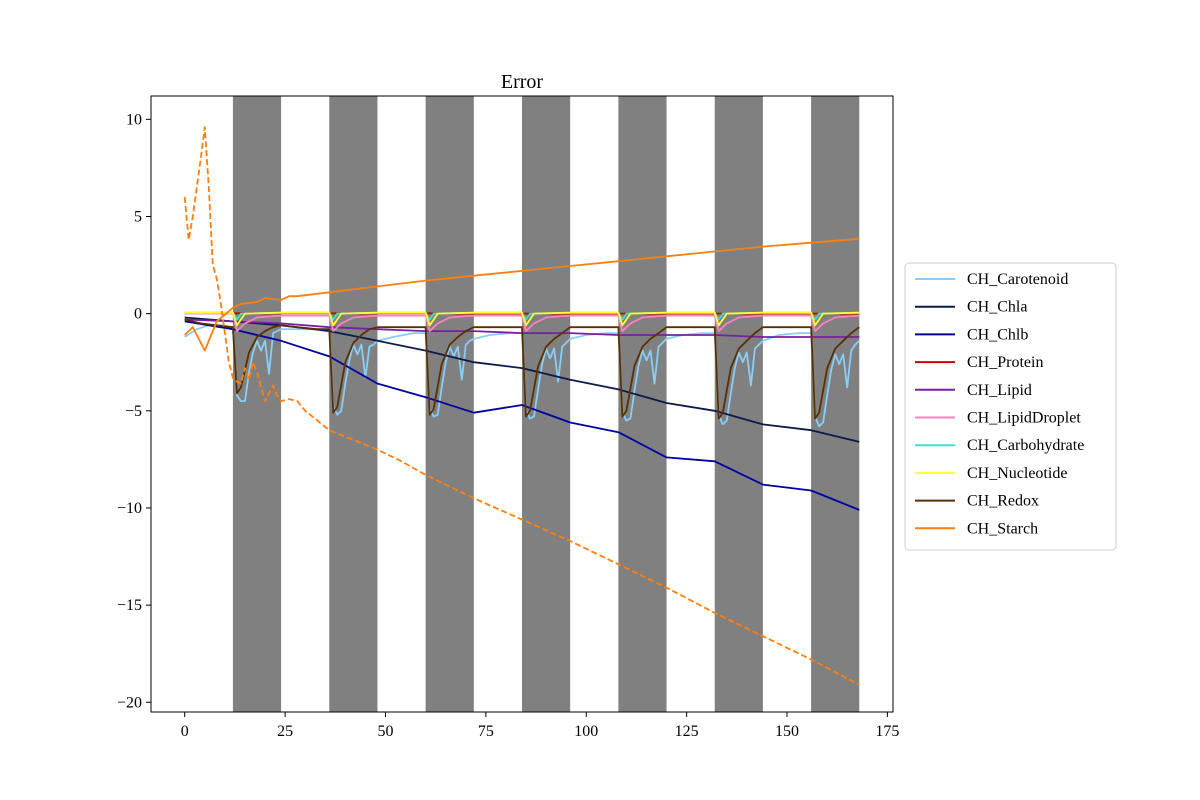 The height and width of the screenshot is (800, 1200). Describe the element at coordinates (586, 731) in the screenshot. I see `x-tick-label: 100` at that location.